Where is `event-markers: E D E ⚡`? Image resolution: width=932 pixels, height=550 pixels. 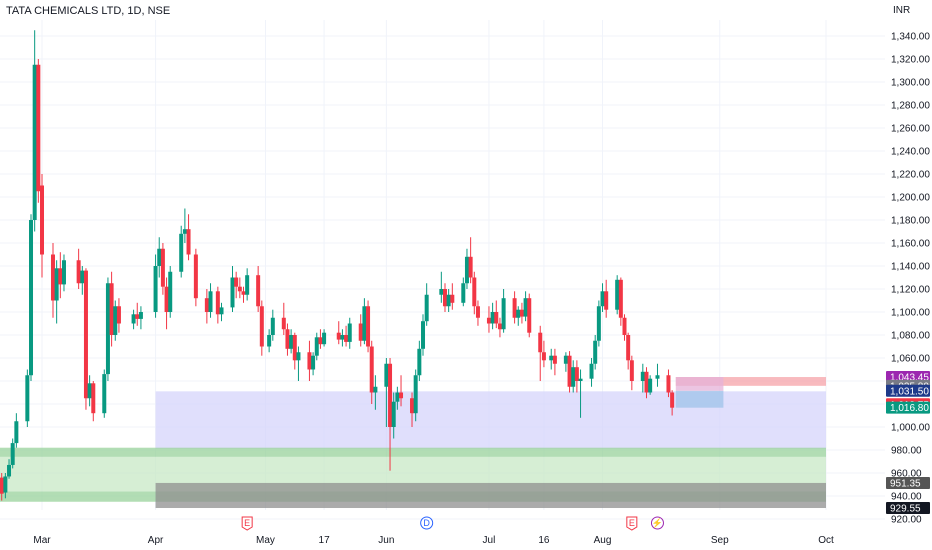
event-markers: E D E ⚡ is located at coordinates (452, 523).